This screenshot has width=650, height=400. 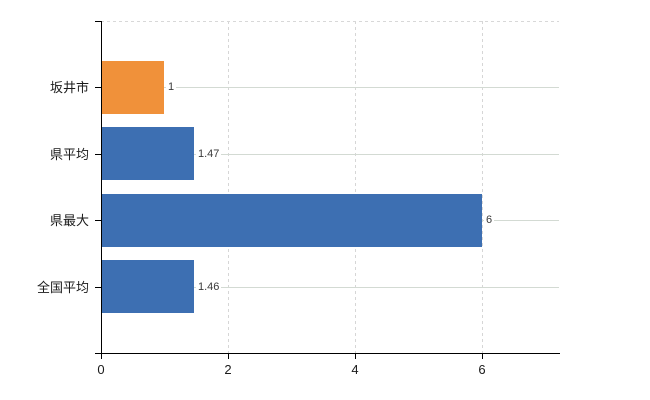 What do you see at coordinates (101, 369) in the screenshot?
I see `x-axis-tick-label: 0` at bounding box center [101, 369].